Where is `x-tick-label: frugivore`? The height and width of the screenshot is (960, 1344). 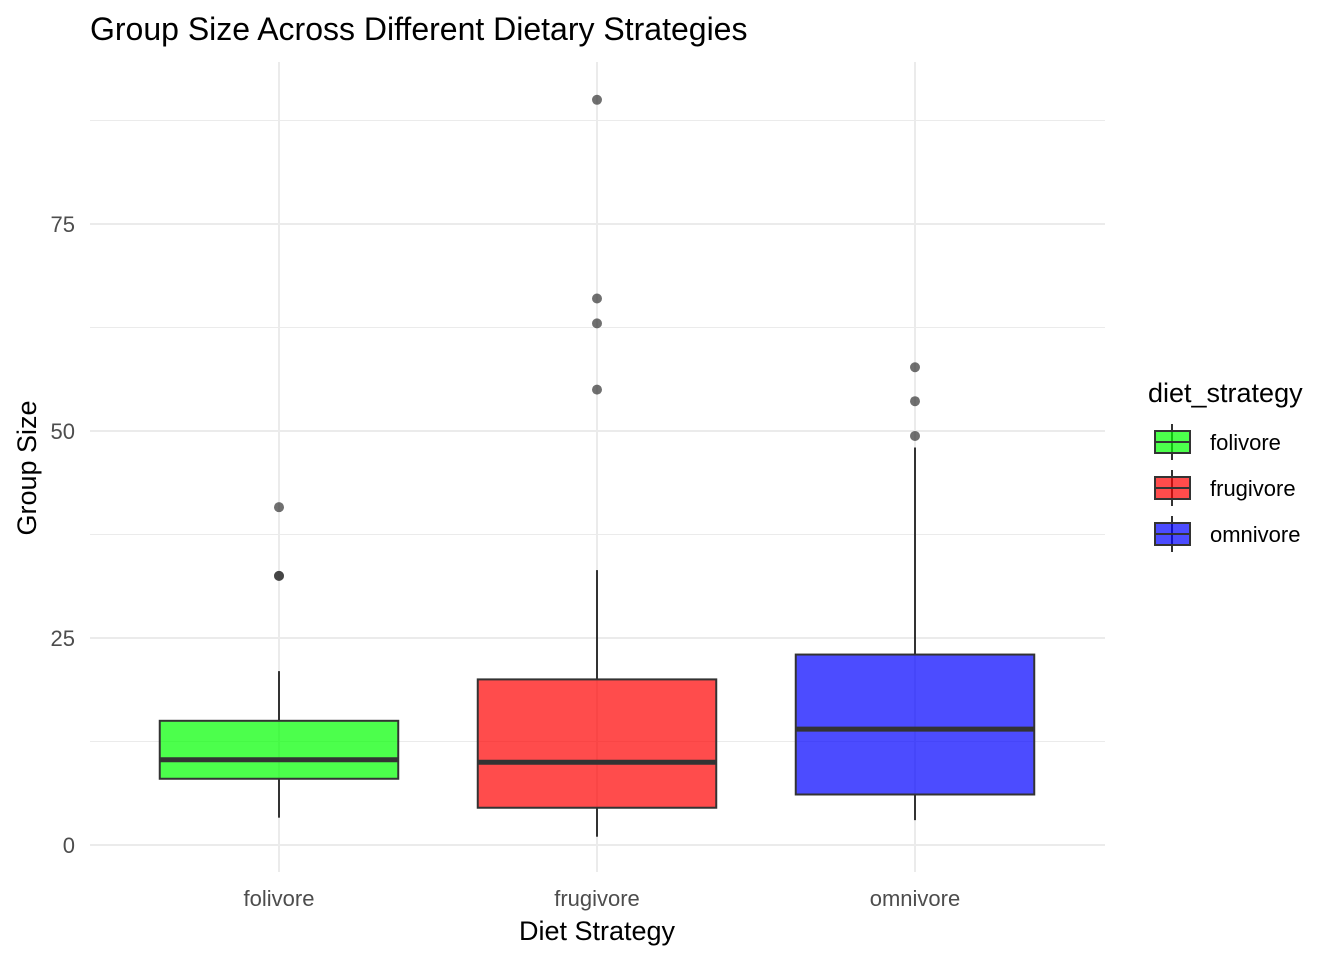 x-tick-label: frugivore is located at coordinates (597, 898).